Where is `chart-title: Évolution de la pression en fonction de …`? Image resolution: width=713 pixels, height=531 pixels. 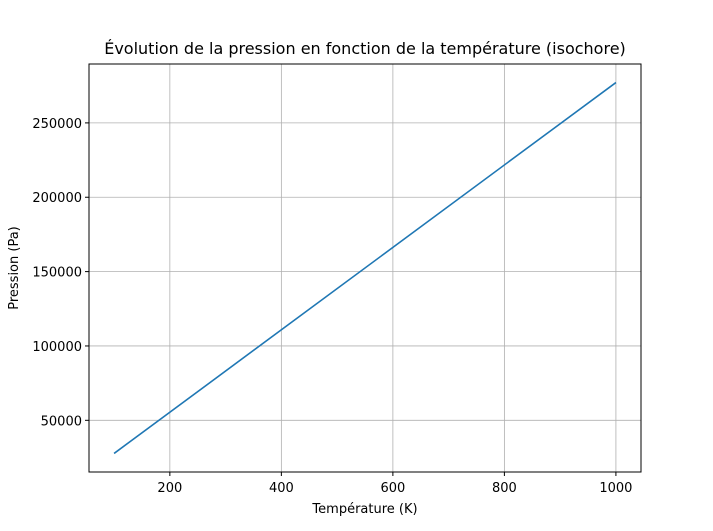 chart-title: Évolution de la pression en fonction de … is located at coordinates (365, 48).